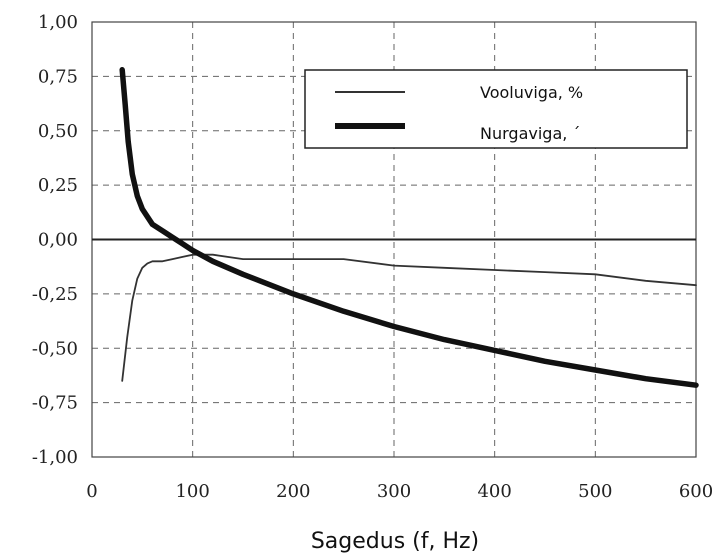 The width and height of the screenshot is (718, 557). What do you see at coordinates (55, 403) in the screenshot?
I see `y-tick-label: -0,75` at bounding box center [55, 403].